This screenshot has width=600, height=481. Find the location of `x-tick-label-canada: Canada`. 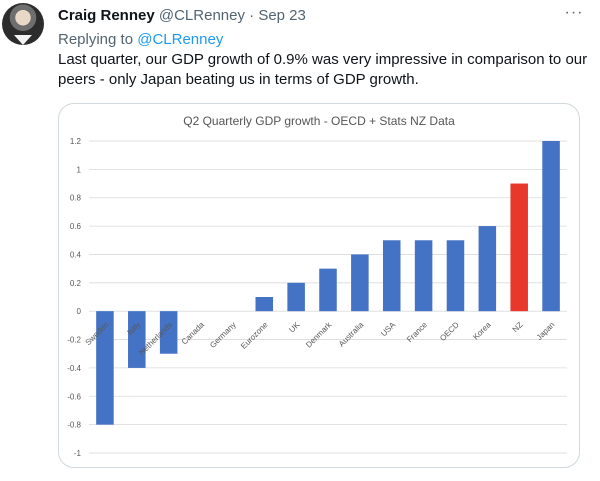

x-tick-label-canada: Canada is located at coordinates (193, 333).